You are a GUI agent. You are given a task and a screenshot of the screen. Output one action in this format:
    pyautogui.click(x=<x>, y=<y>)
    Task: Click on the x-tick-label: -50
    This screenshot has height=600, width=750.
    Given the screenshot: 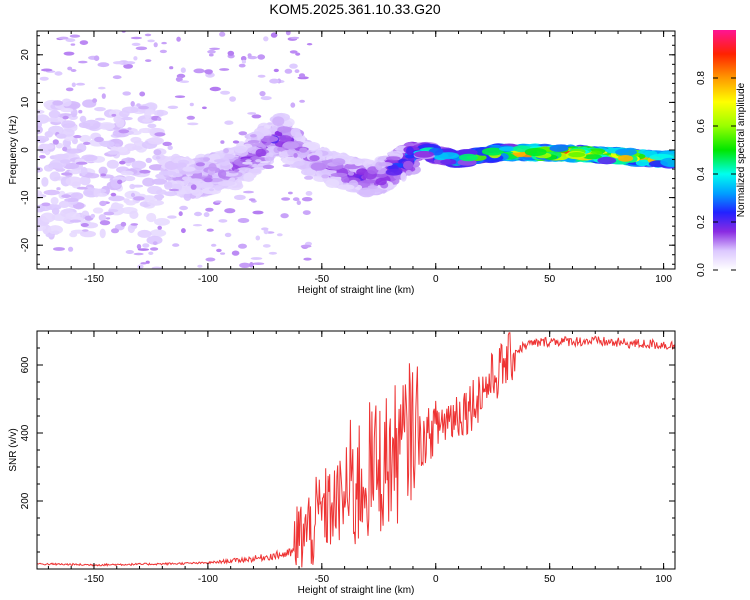 What is the action you would take?
    pyautogui.click(x=322, y=579)
    